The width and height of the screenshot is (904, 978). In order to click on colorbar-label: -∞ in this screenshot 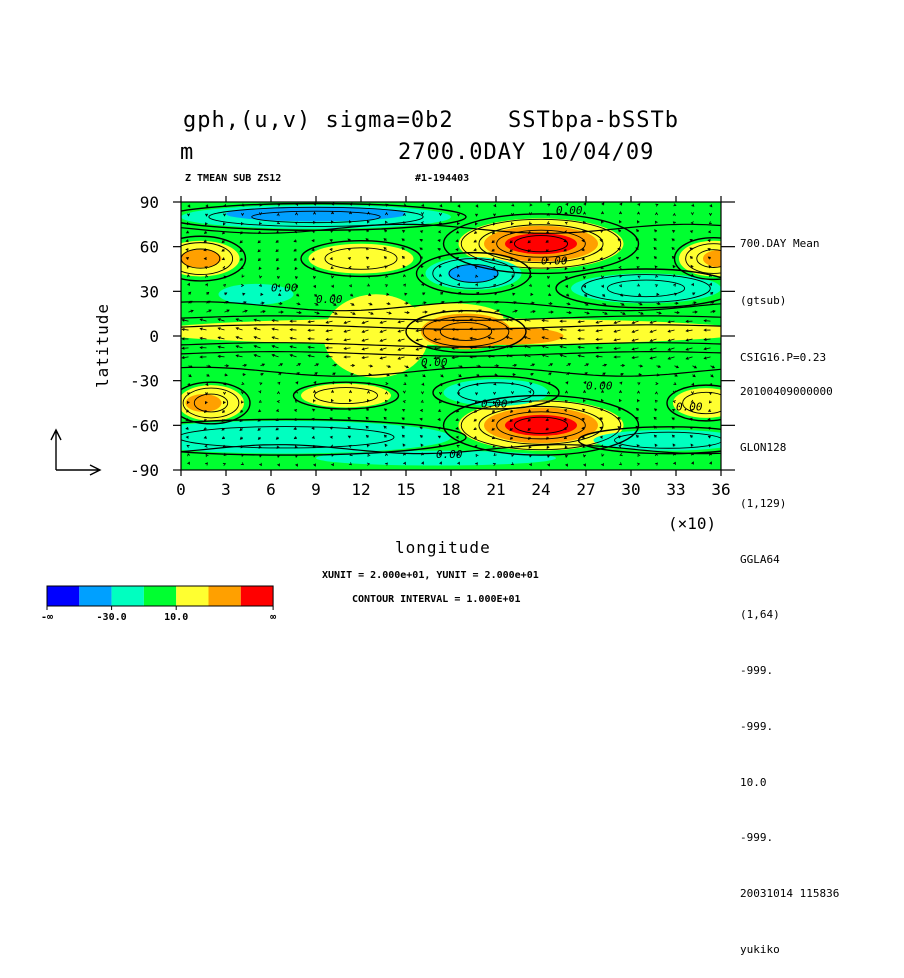, I will do `click(47, 617)`.